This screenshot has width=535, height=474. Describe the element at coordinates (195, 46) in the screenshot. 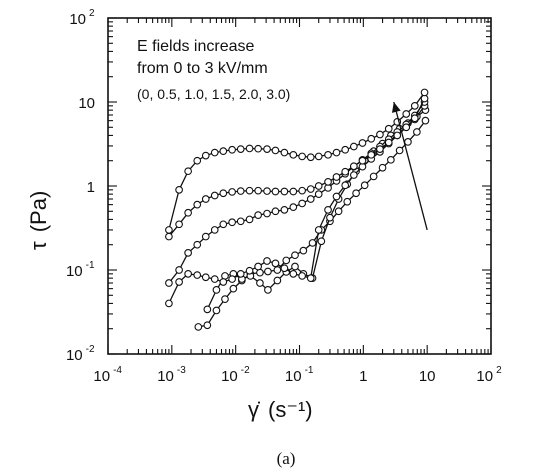

I see `annotation-line-1: E fields increase` at that location.